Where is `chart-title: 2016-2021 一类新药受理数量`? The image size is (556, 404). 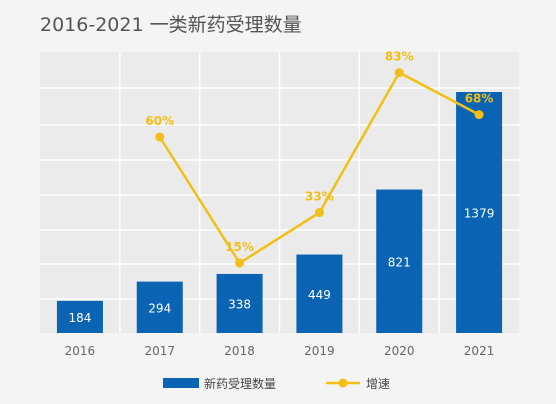 chart-title: 2016-2021 一类新药受理数量 is located at coordinates (171, 25).